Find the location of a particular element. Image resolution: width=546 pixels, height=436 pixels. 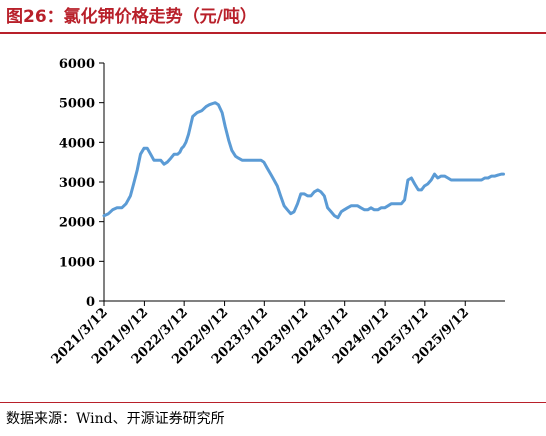

source-note: 数据来源：Wind、开源证券研究所 is located at coordinates (115, 419).